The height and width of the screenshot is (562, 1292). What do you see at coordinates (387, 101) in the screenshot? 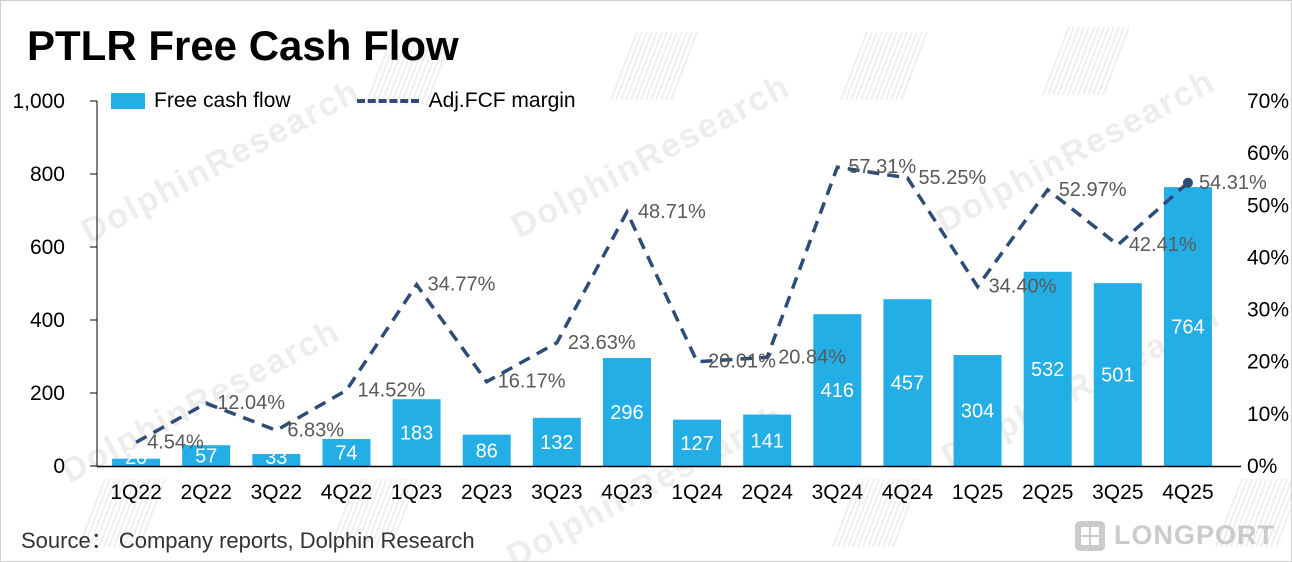
I see `legend-line-swatch` at bounding box center [387, 101].